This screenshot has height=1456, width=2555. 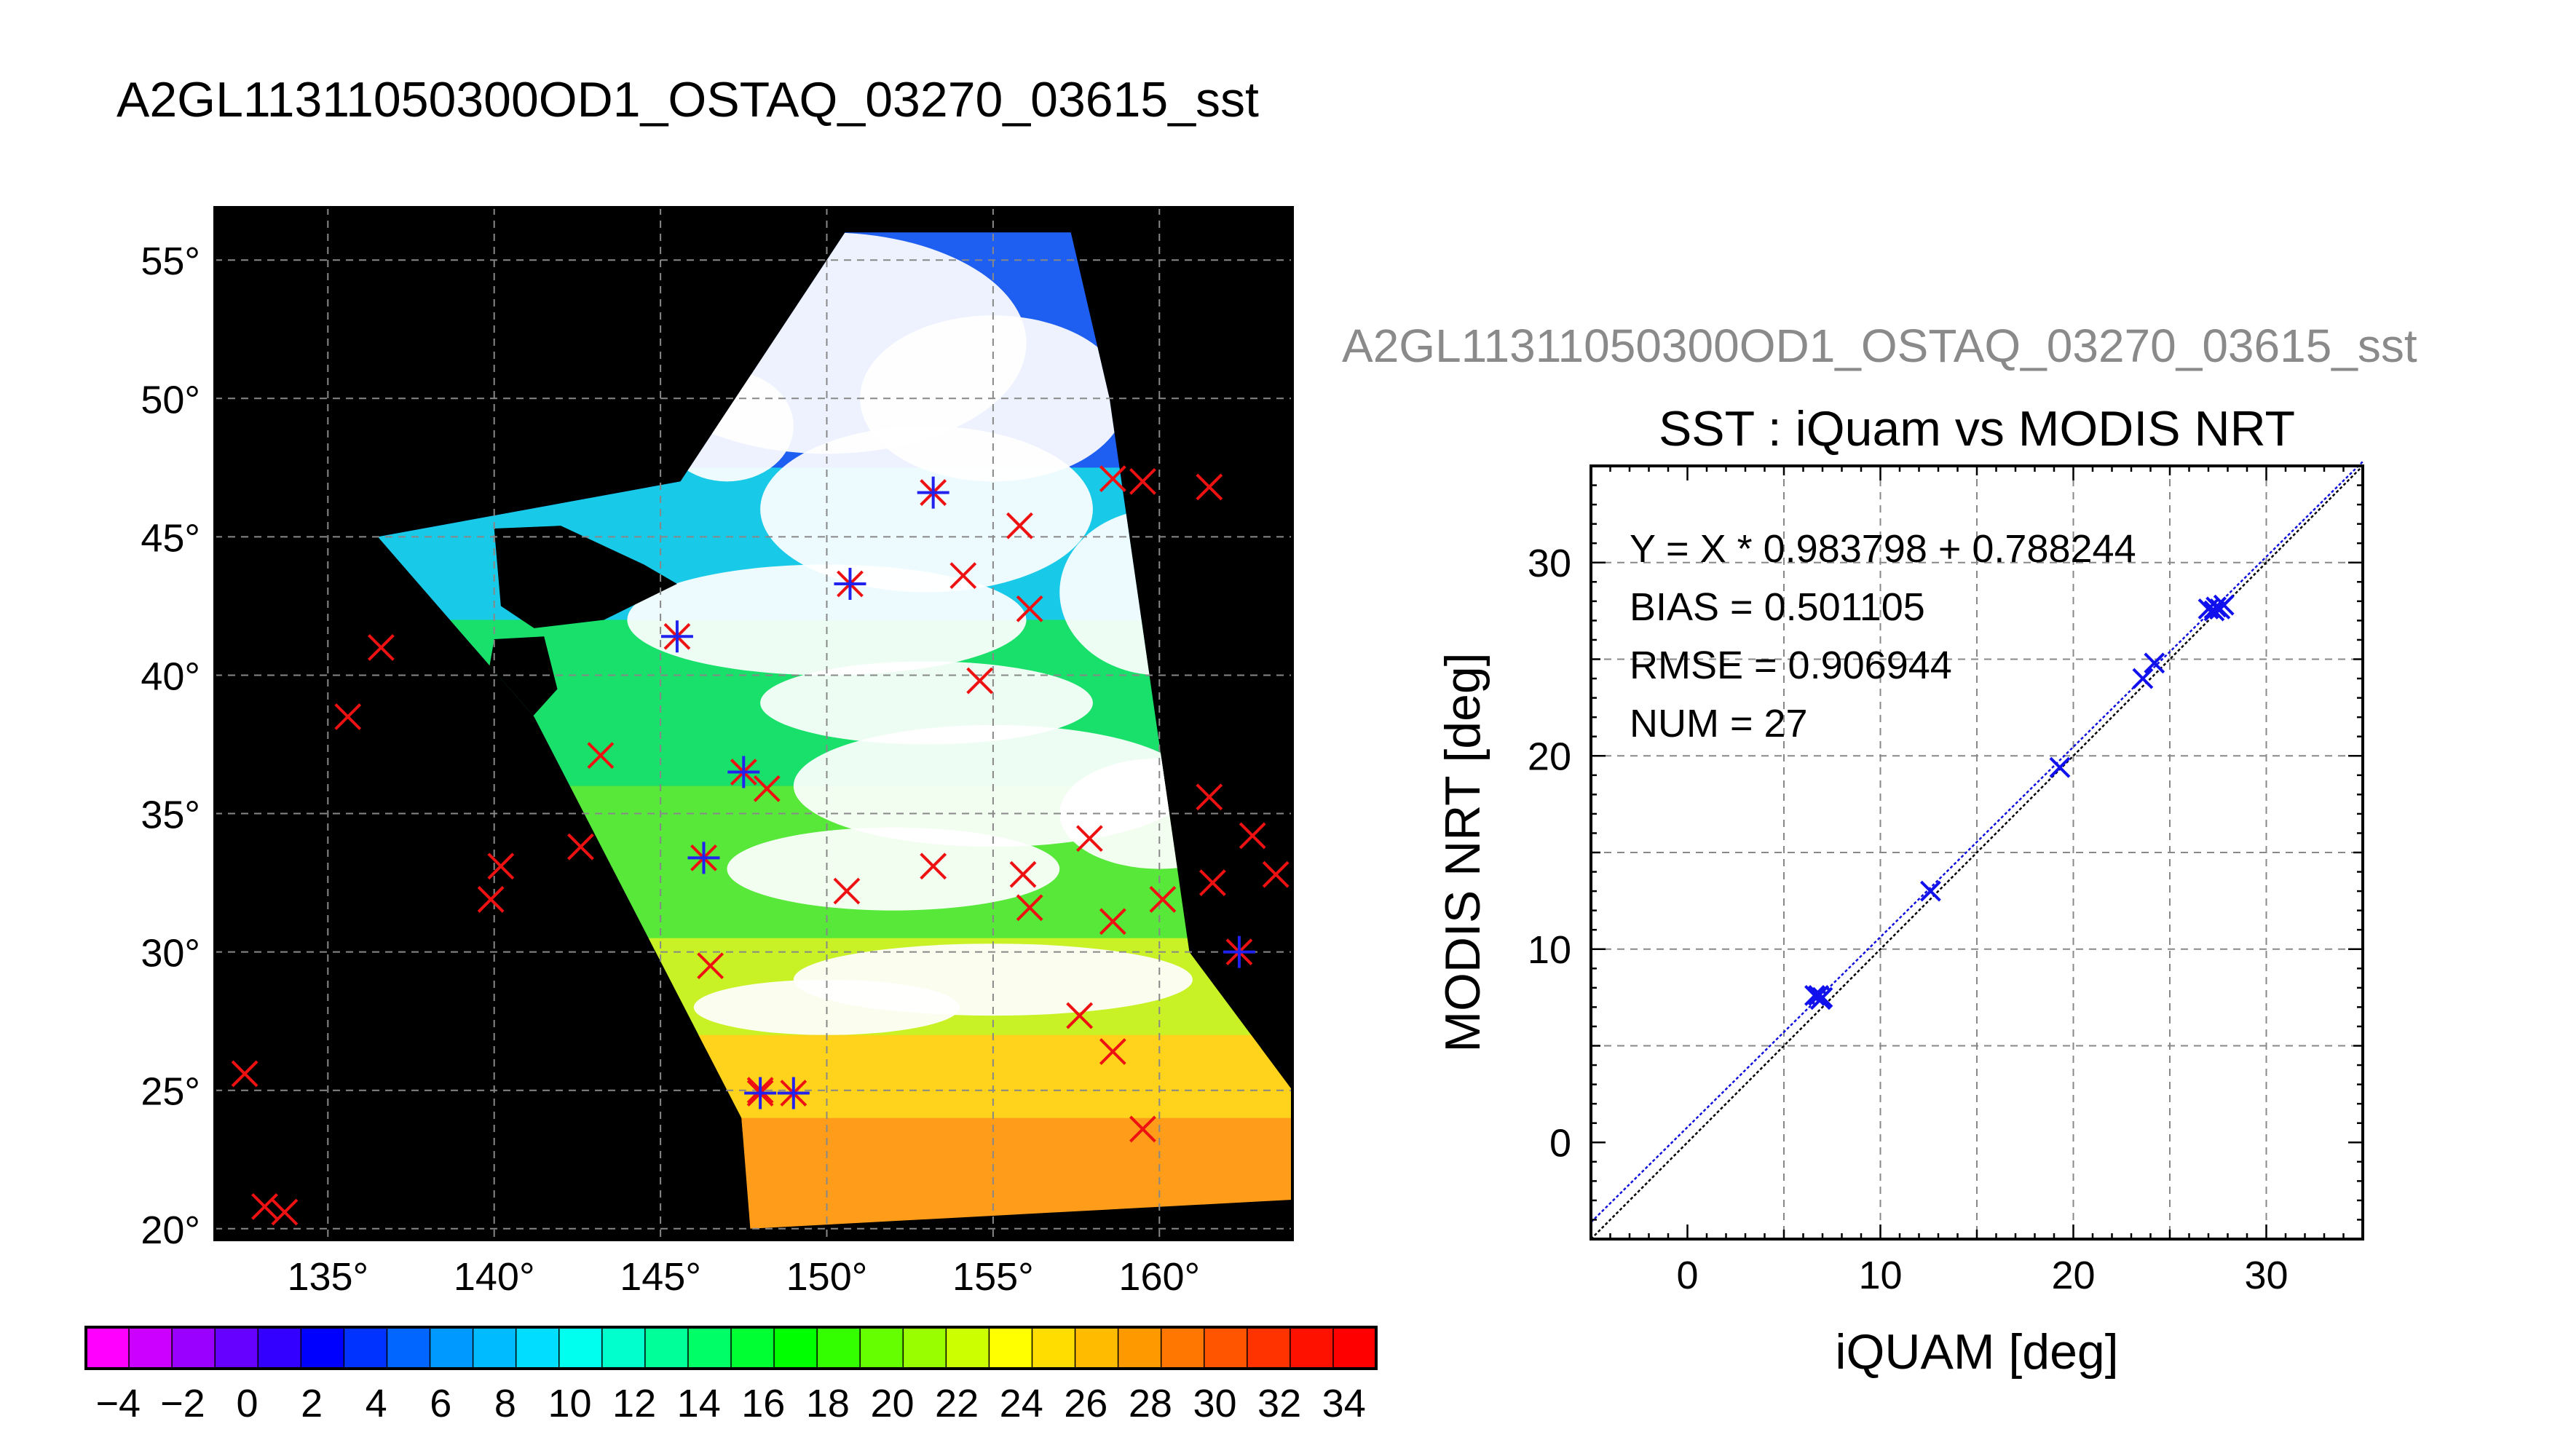 What do you see at coordinates (505, 1403) in the screenshot?
I see `colorbar-label: 8` at bounding box center [505, 1403].